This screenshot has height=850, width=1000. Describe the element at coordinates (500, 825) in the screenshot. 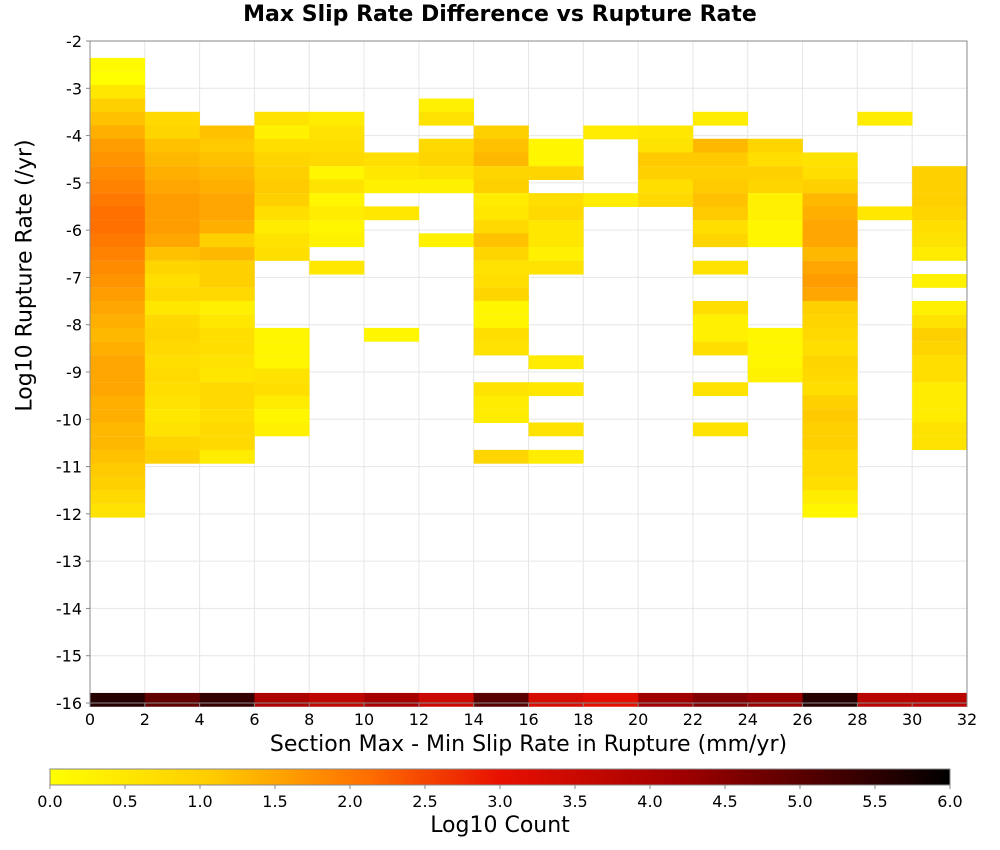

I see `colorbar-label: Log10 Count` at that location.